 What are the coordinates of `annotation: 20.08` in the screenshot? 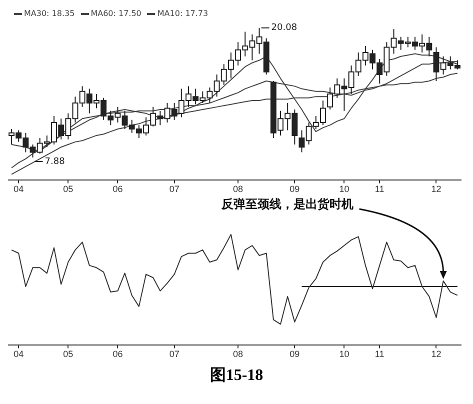 It's located at (284, 28).